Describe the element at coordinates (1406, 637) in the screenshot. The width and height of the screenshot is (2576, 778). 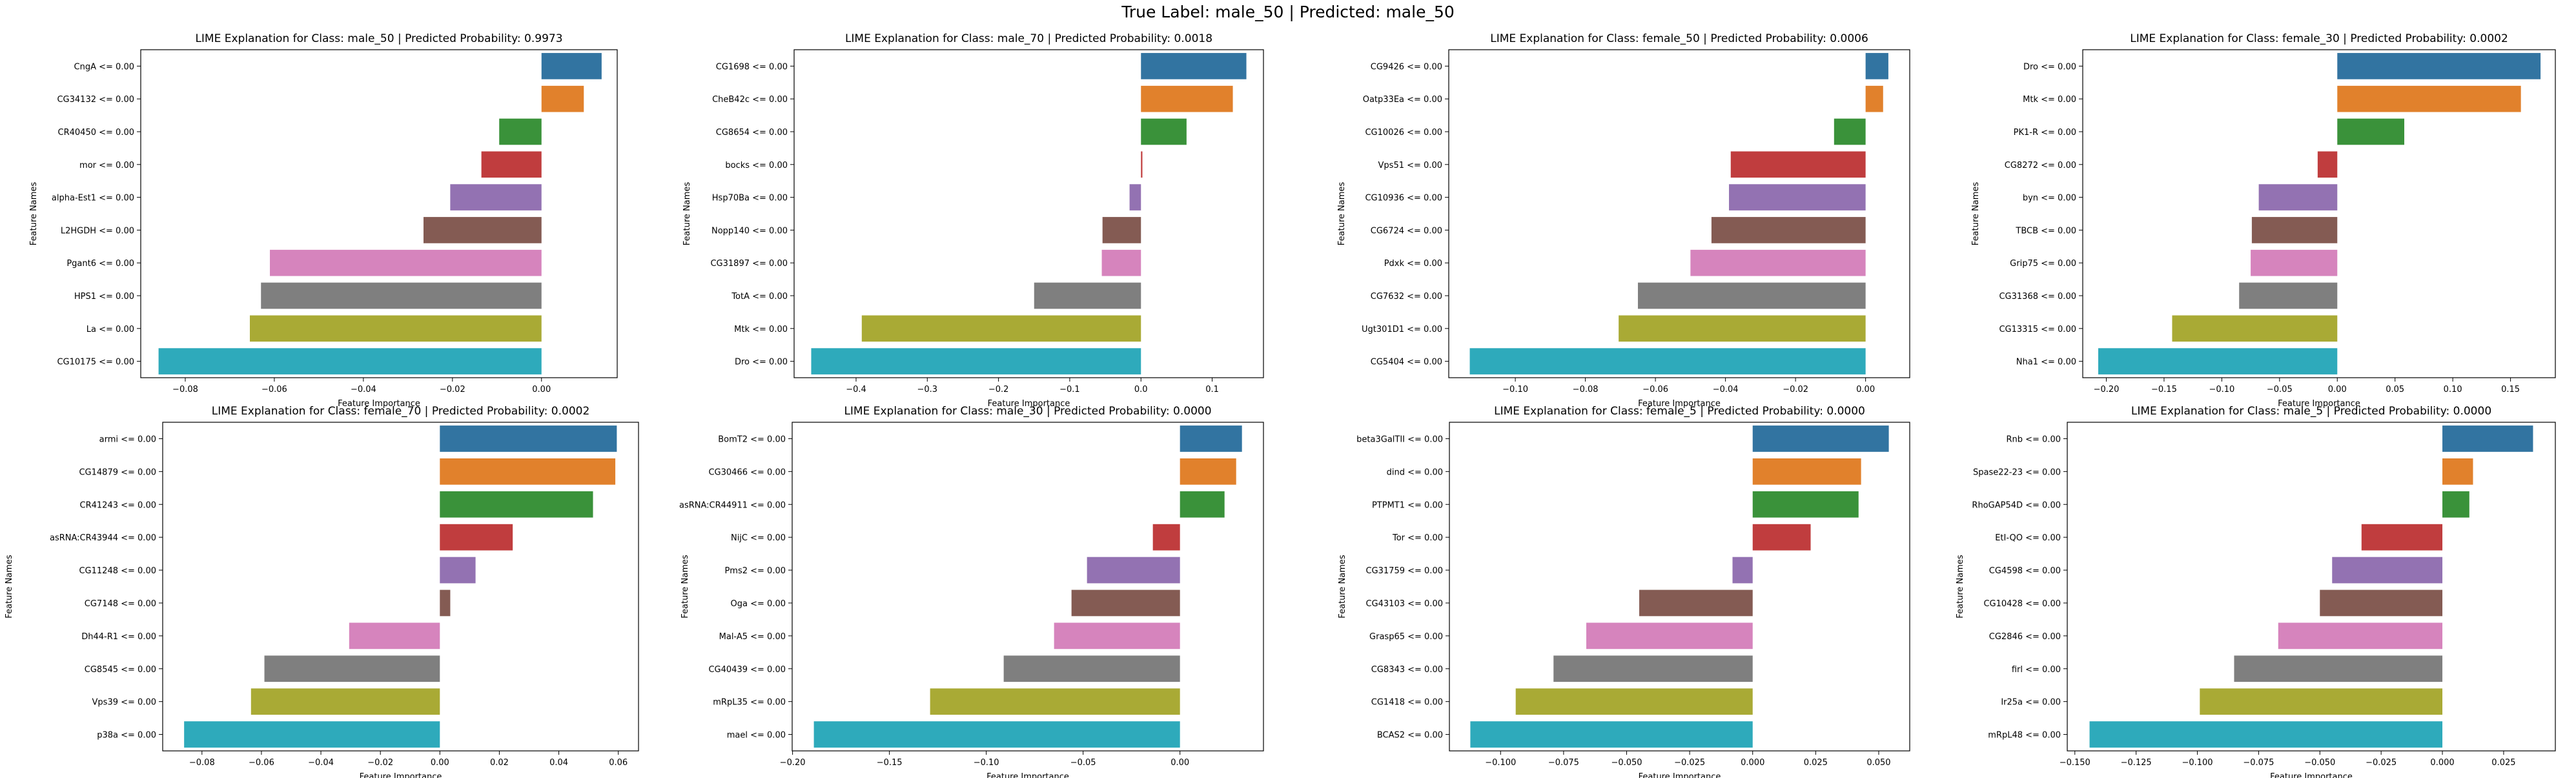
I see `y-tick-label: Grasp65 <= 0.00` at that location.